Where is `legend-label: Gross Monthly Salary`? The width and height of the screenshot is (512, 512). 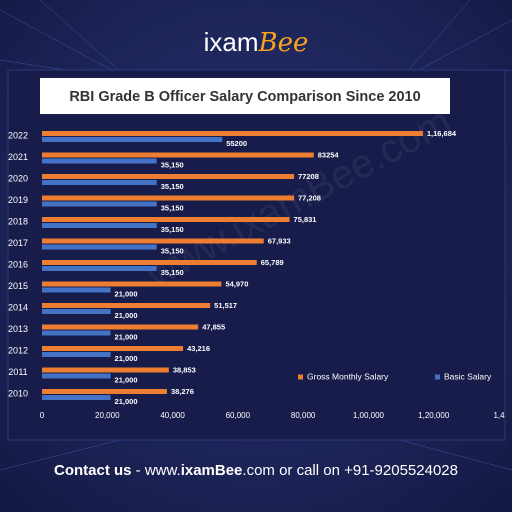 legend-label: Gross Monthly Salary is located at coordinates (348, 376).